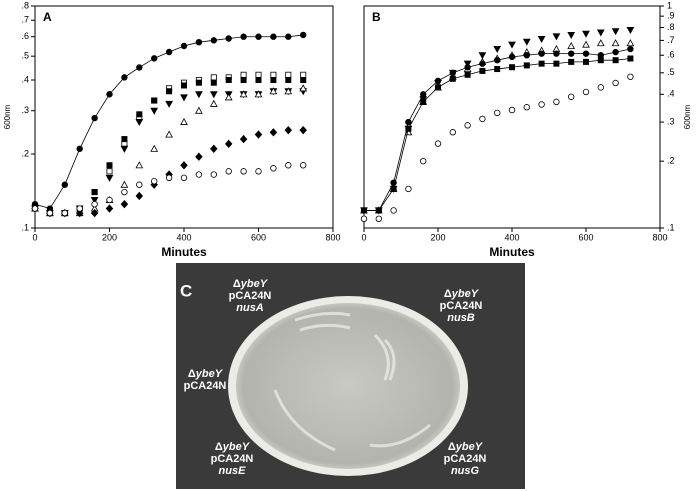  I want to click on x-tick-label: 0, so click(34, 237).